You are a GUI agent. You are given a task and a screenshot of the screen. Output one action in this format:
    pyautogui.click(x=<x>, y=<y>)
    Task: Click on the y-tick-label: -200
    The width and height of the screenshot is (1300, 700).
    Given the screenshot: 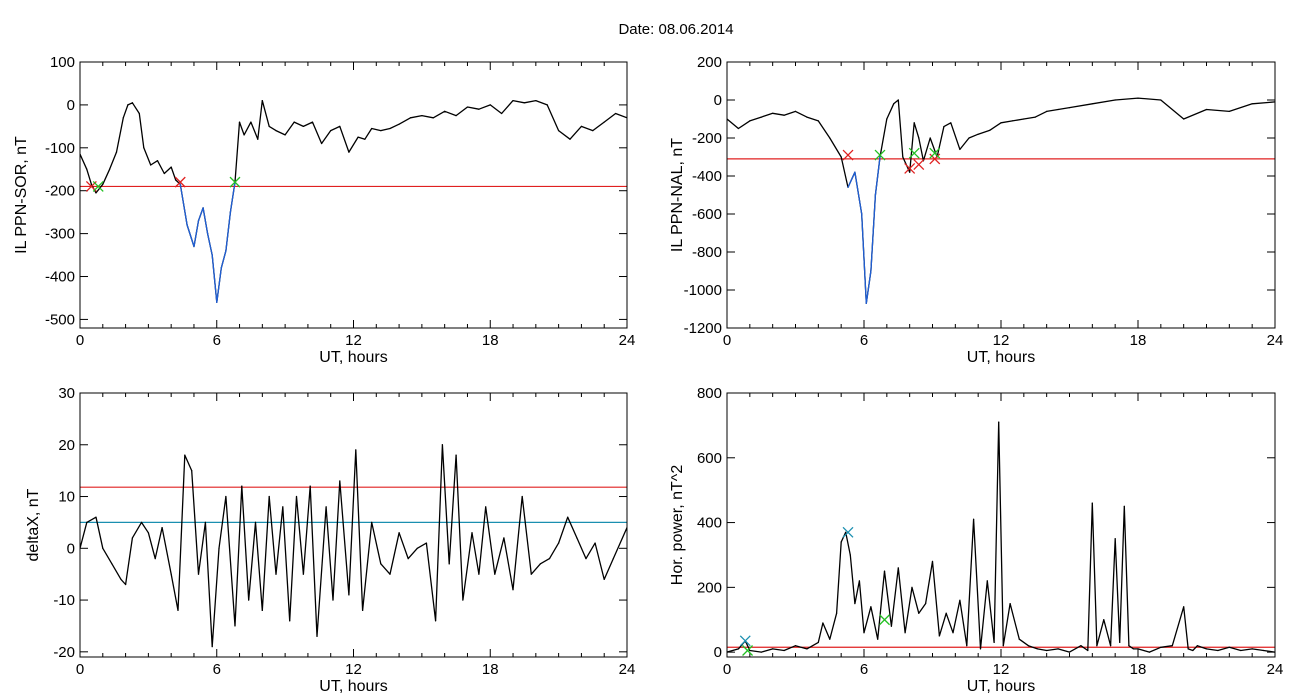 What is the action you would take?
    pyautogui.click(x=707, y=138)
    